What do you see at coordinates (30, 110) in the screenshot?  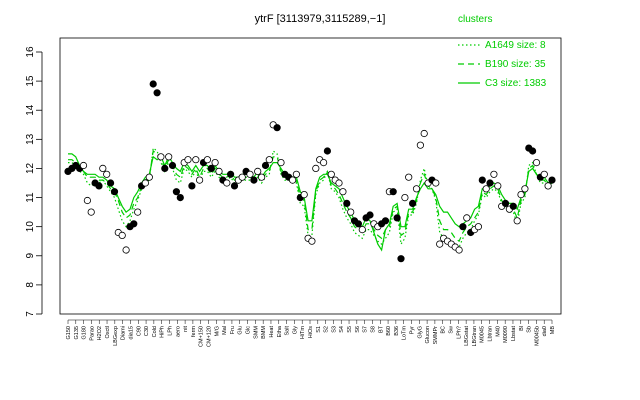 I see `y-tick-label: 14` at bounding box center [30, 110].